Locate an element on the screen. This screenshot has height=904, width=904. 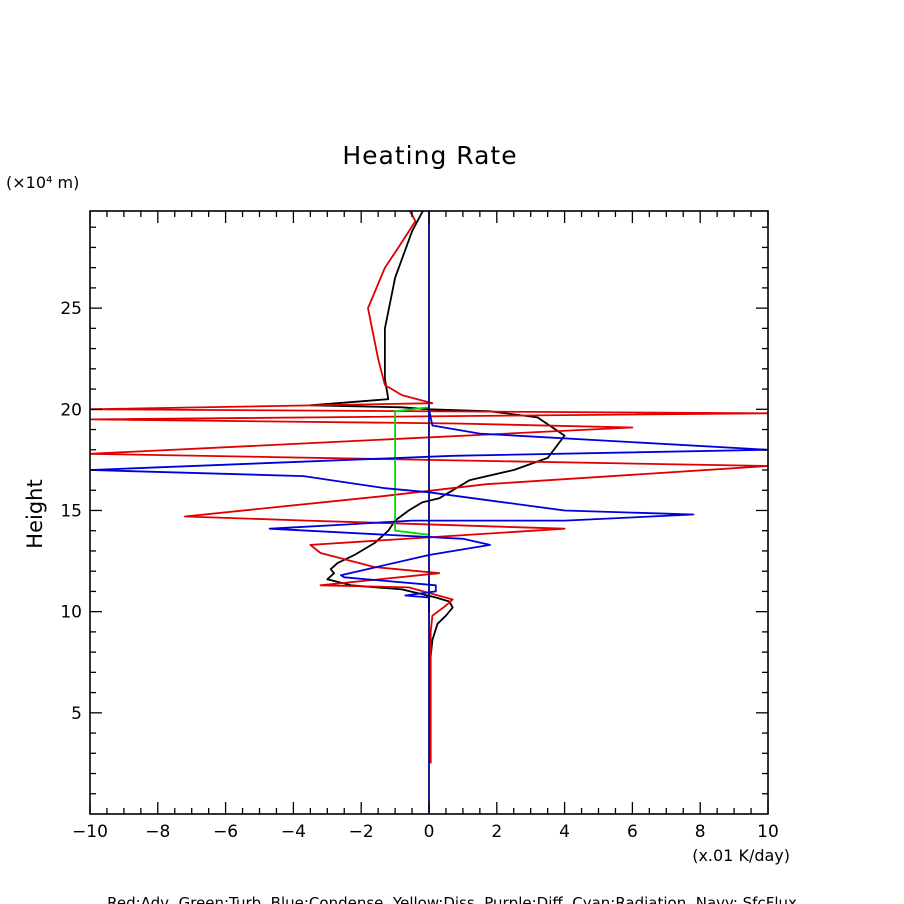
x-tick-label: 0 is located at coordinates (429, 832).